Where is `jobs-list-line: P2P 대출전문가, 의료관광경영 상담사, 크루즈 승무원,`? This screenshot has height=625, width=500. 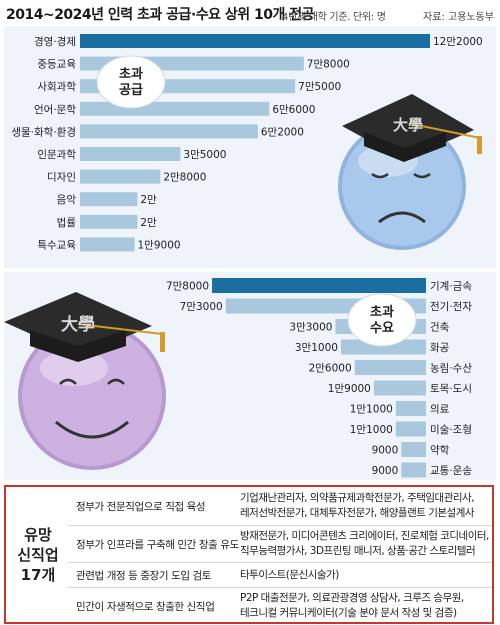 jobs-list-line: P2P 대출전문가, 의료관광경영 상담사, 크루즈 승무원, is located at coordinates (352, 598).